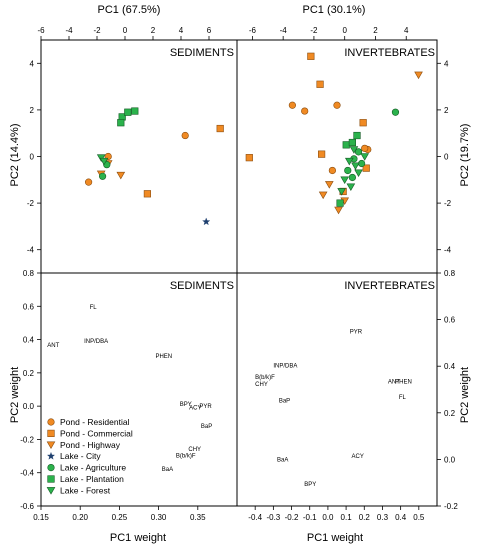 The width and height of the screenshot is (482, 550). Describe the element at coordinates (95, 422) in the screenshot. I see `legend-label: Pond - Residential` at that location.